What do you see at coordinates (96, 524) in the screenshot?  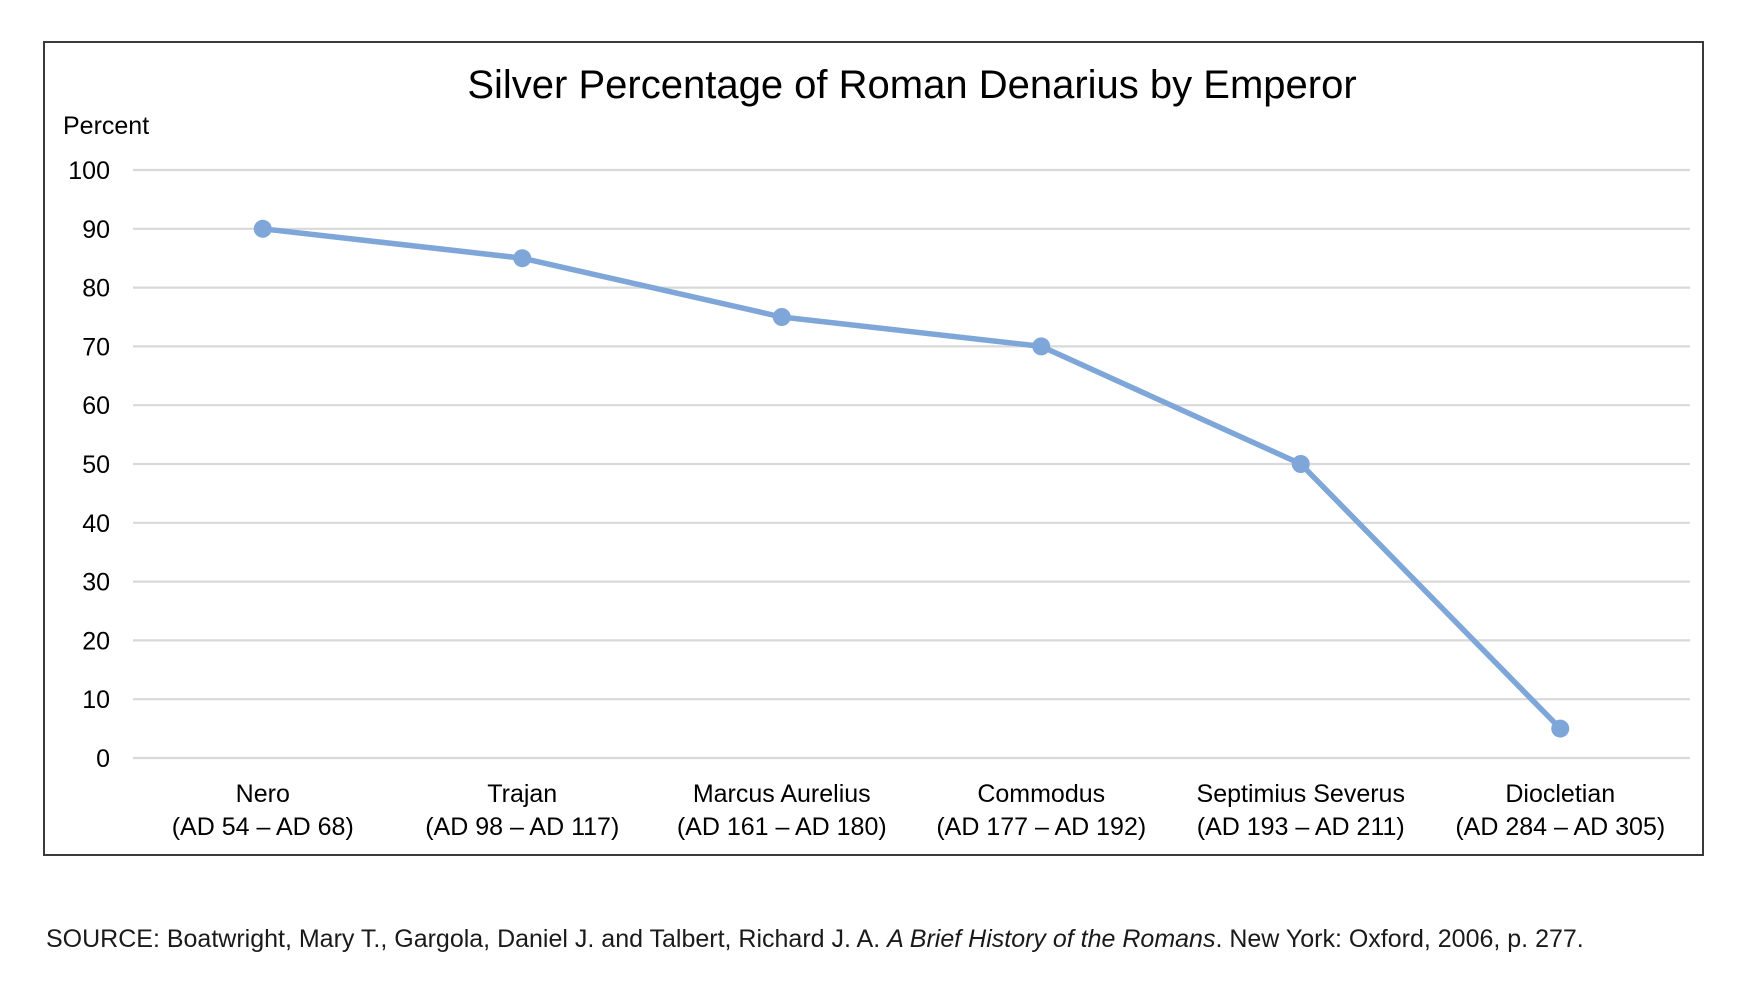 I see `y-tick-label-40: 40` at bounding box center [96, 524].